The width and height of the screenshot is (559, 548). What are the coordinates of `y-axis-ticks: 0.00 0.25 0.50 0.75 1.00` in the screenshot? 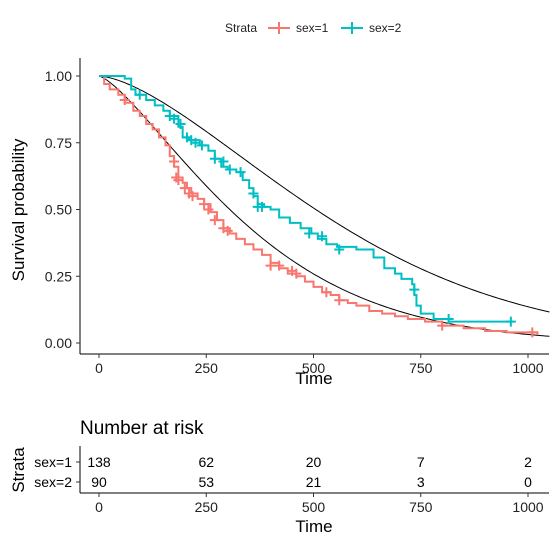 It's located at (62, 209).